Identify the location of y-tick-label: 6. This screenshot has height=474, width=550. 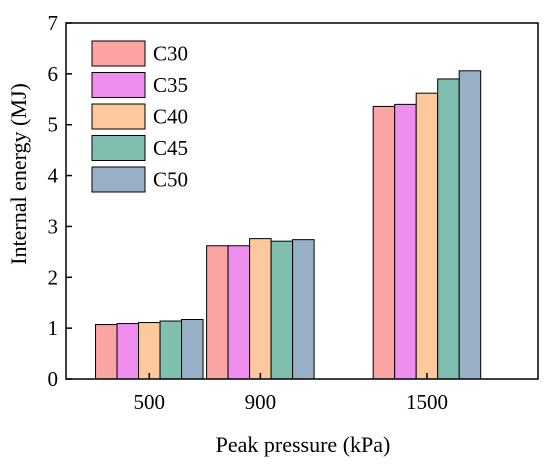
(53, 74).